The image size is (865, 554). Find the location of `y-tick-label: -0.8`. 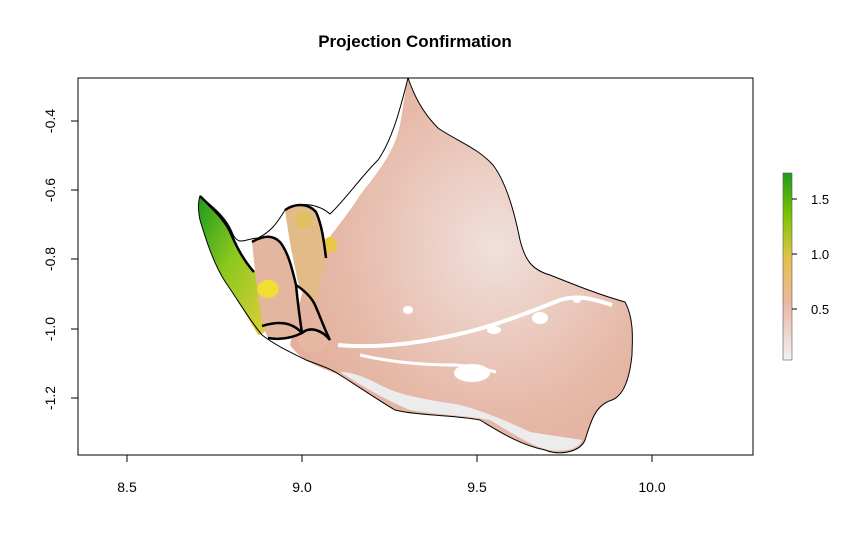

y-tick-label: -0.8 is located at coordinates (50, 259).